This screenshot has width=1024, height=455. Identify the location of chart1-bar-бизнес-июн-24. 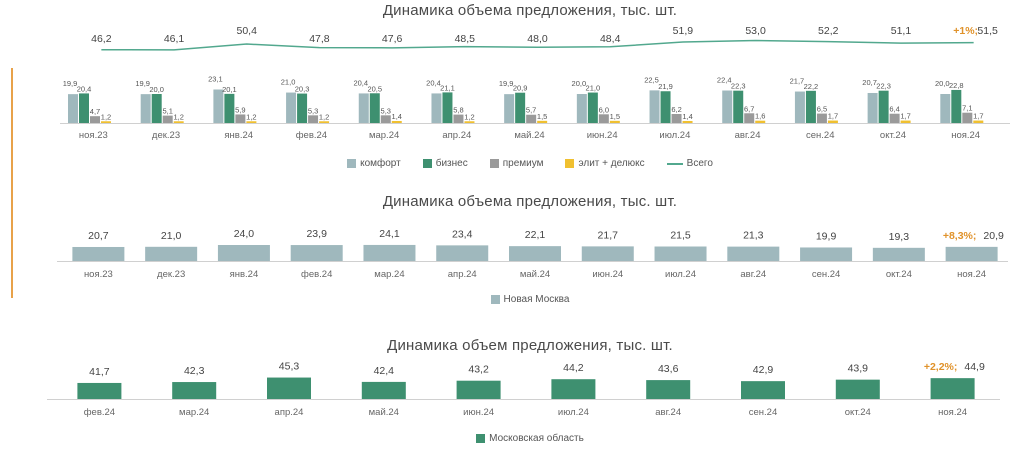
(592, 107).